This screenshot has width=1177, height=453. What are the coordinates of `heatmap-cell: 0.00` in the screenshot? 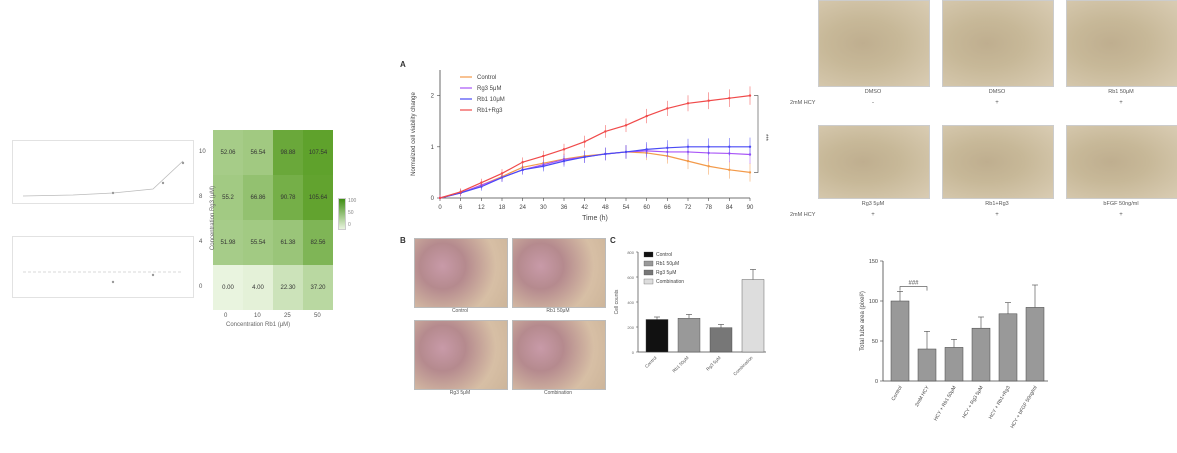 It's located at (228, 287).